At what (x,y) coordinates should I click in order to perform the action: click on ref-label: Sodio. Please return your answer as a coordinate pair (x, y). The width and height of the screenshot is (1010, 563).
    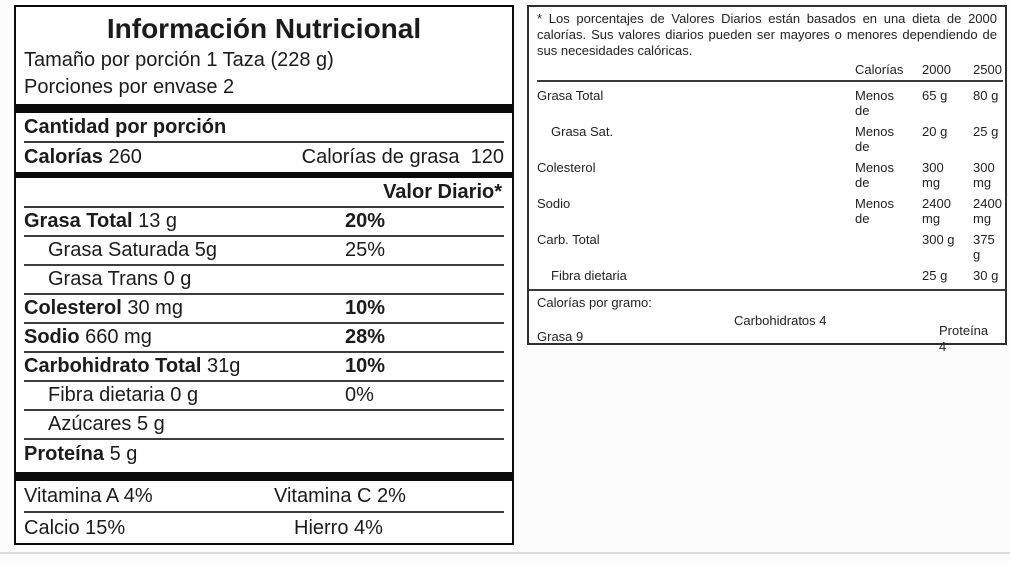
    Looking at the image, I should click on (554, 203).